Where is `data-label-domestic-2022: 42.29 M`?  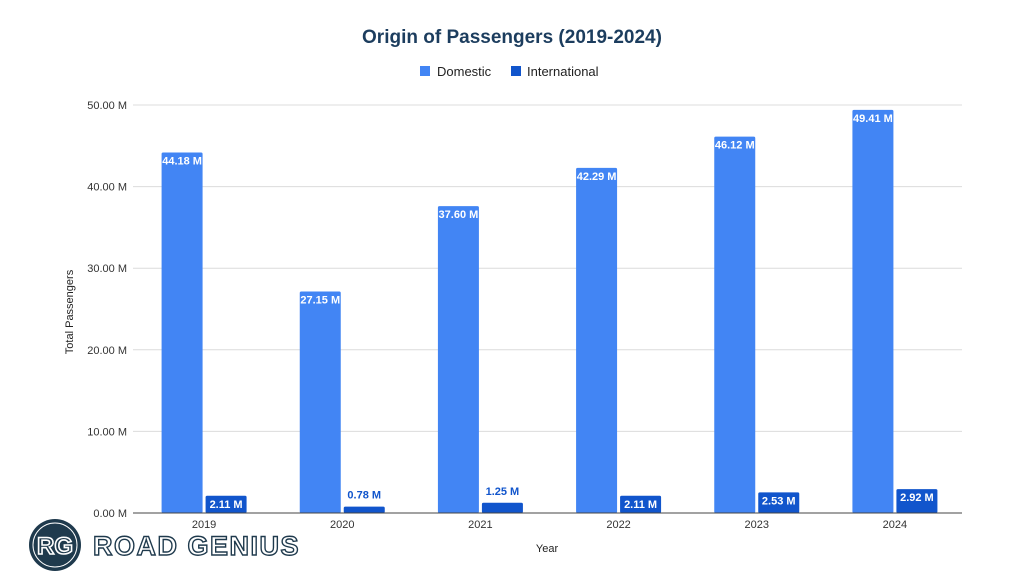 data-label-domestic-2022: 42.29 M is located at coordinates (597, 177).